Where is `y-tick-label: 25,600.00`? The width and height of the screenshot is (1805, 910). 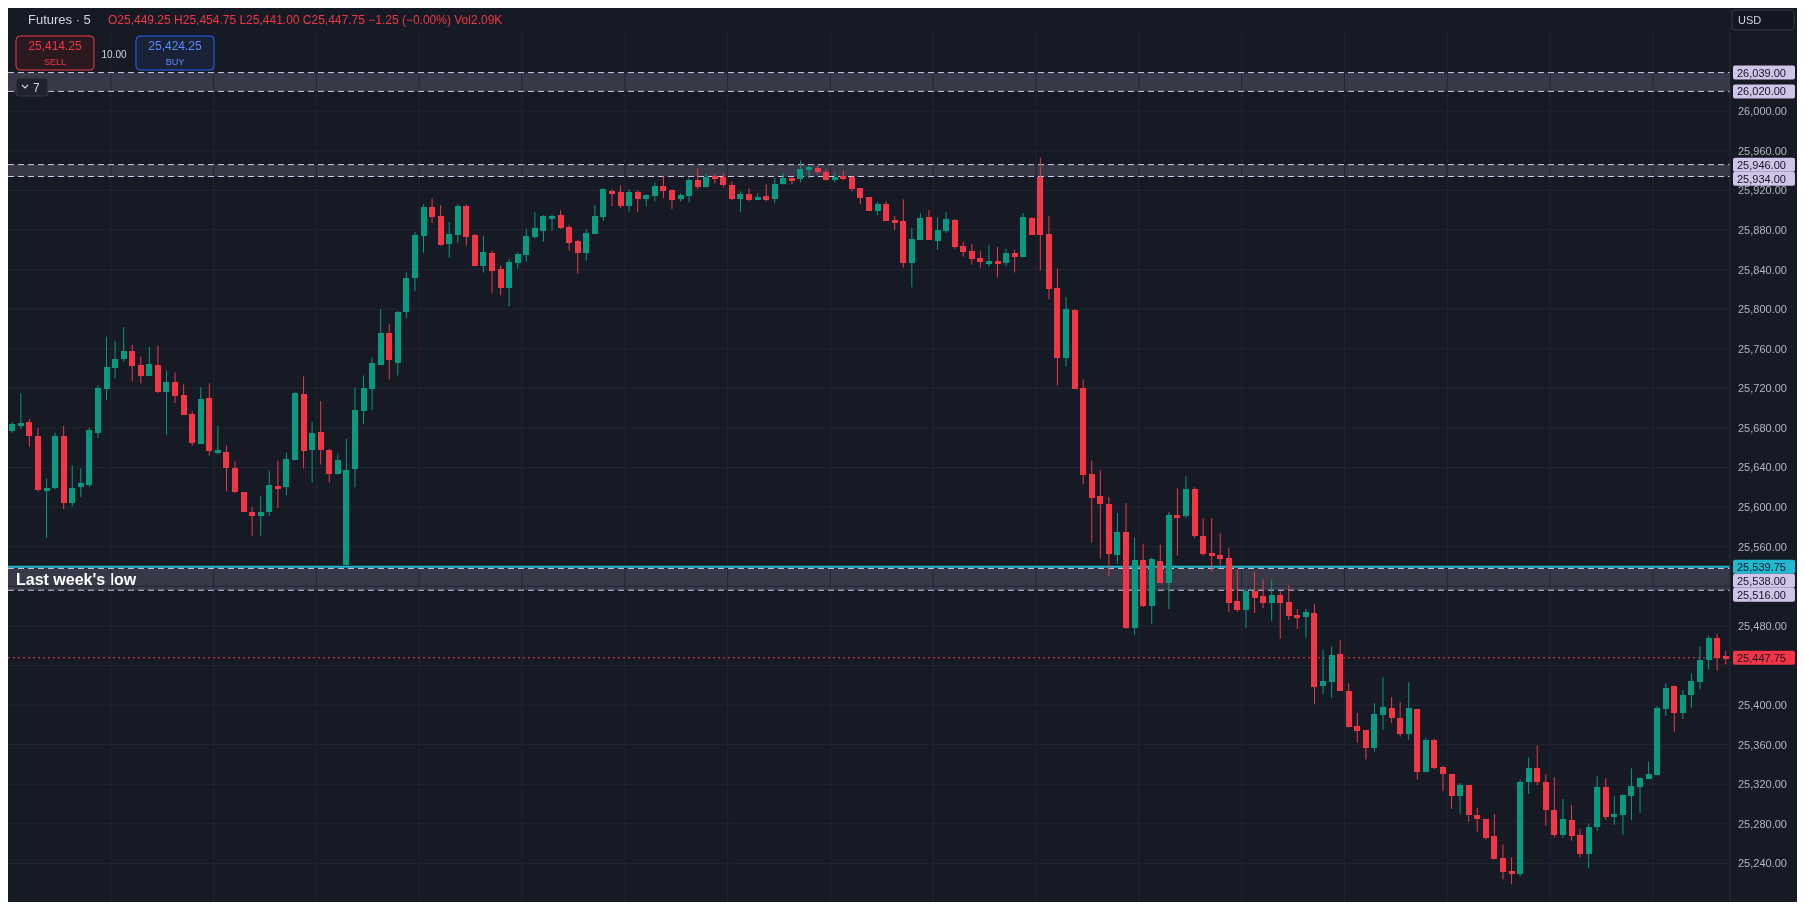 y-tick-label: 25,600.00 is located at coordinates (1762, 507).